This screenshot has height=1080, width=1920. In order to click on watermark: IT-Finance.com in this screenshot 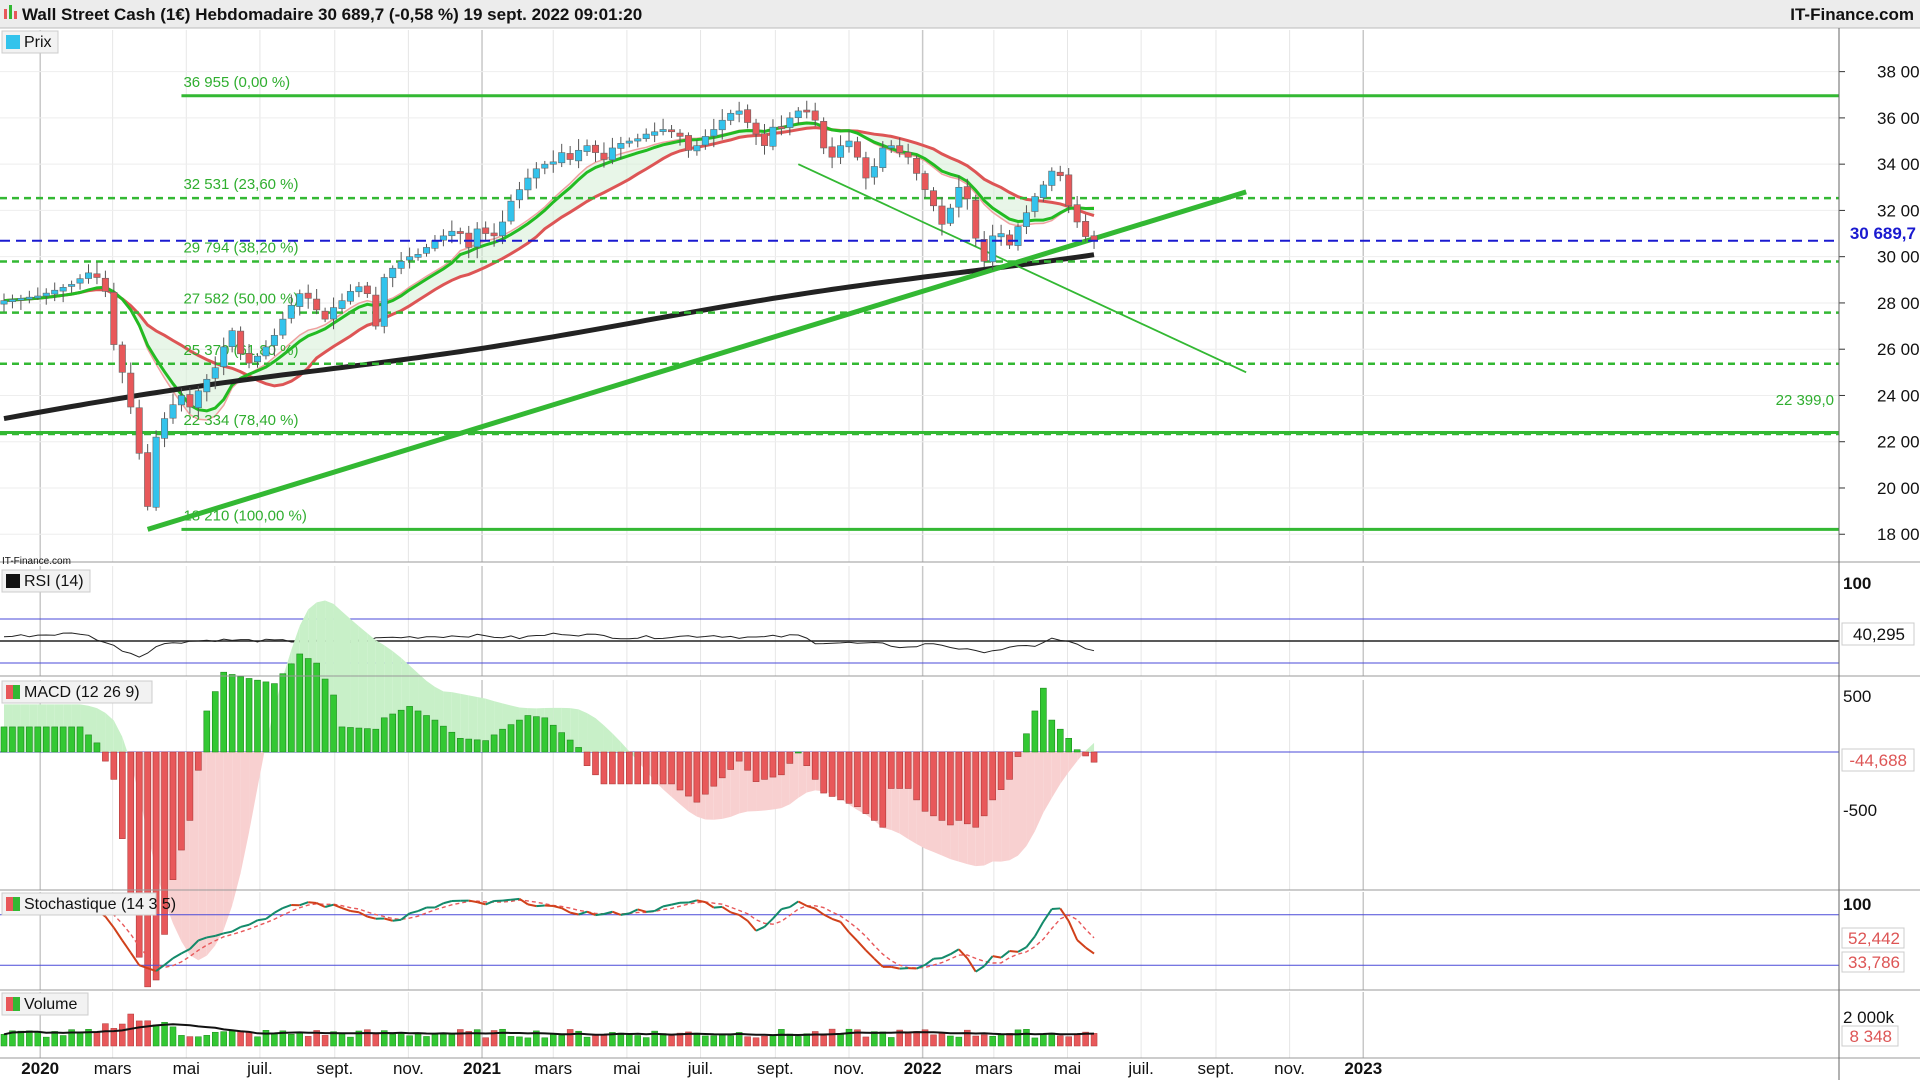, I will do `click(36, 561)`.